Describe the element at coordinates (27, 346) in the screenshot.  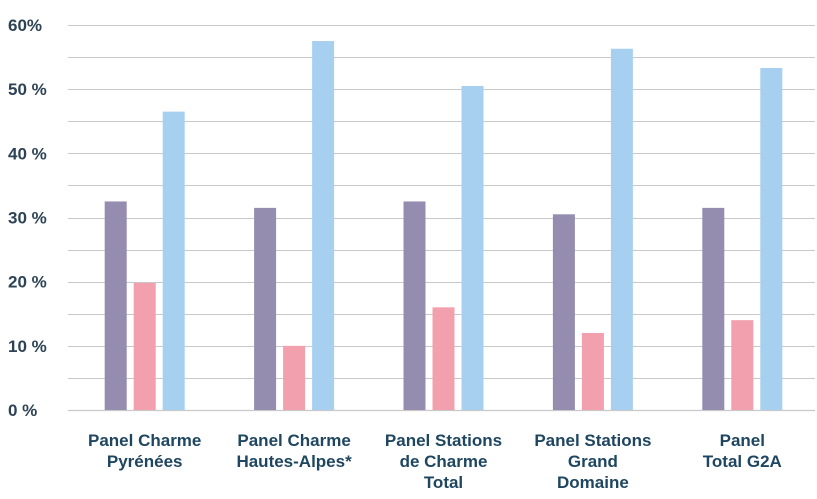
I see `y-tick-label: 10 %` at that location.